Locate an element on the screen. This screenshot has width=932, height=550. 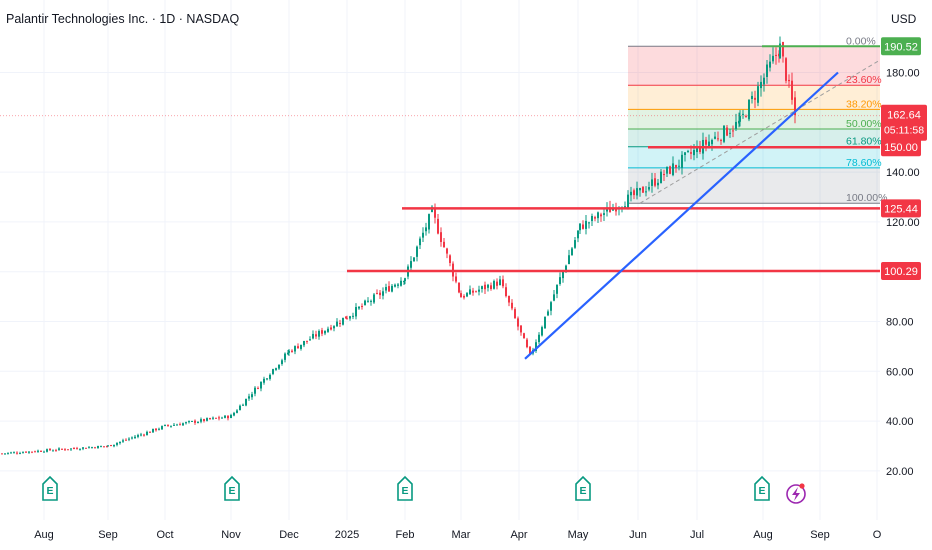
fib-level-label: 78.60% is located at coordinates (864, 163).